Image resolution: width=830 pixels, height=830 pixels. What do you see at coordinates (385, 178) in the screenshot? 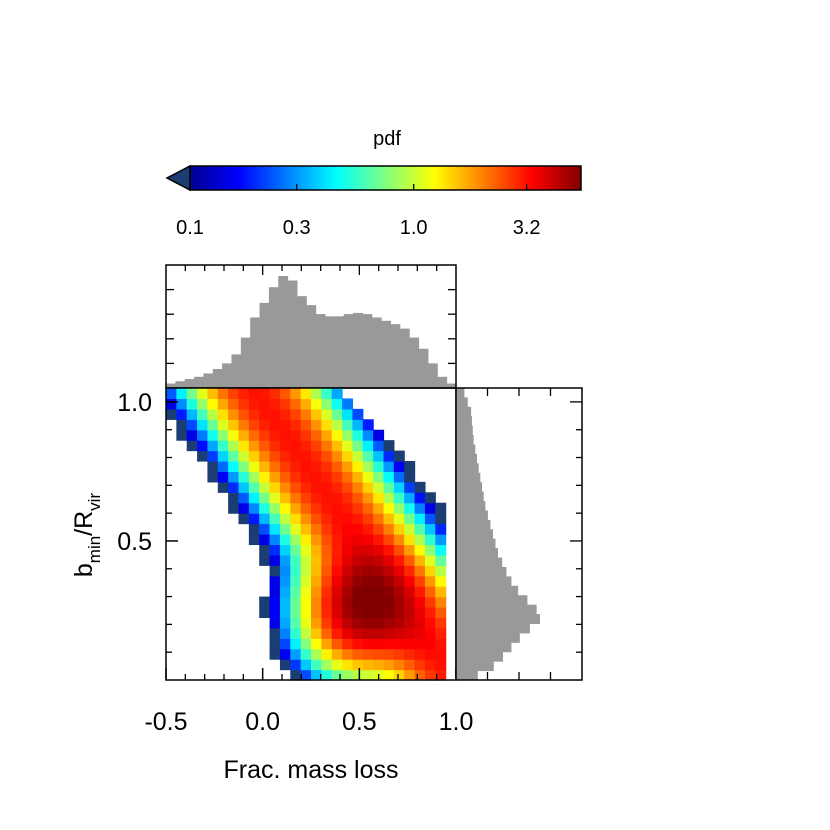
I see `colorbar` at bounding box center [385, 178].